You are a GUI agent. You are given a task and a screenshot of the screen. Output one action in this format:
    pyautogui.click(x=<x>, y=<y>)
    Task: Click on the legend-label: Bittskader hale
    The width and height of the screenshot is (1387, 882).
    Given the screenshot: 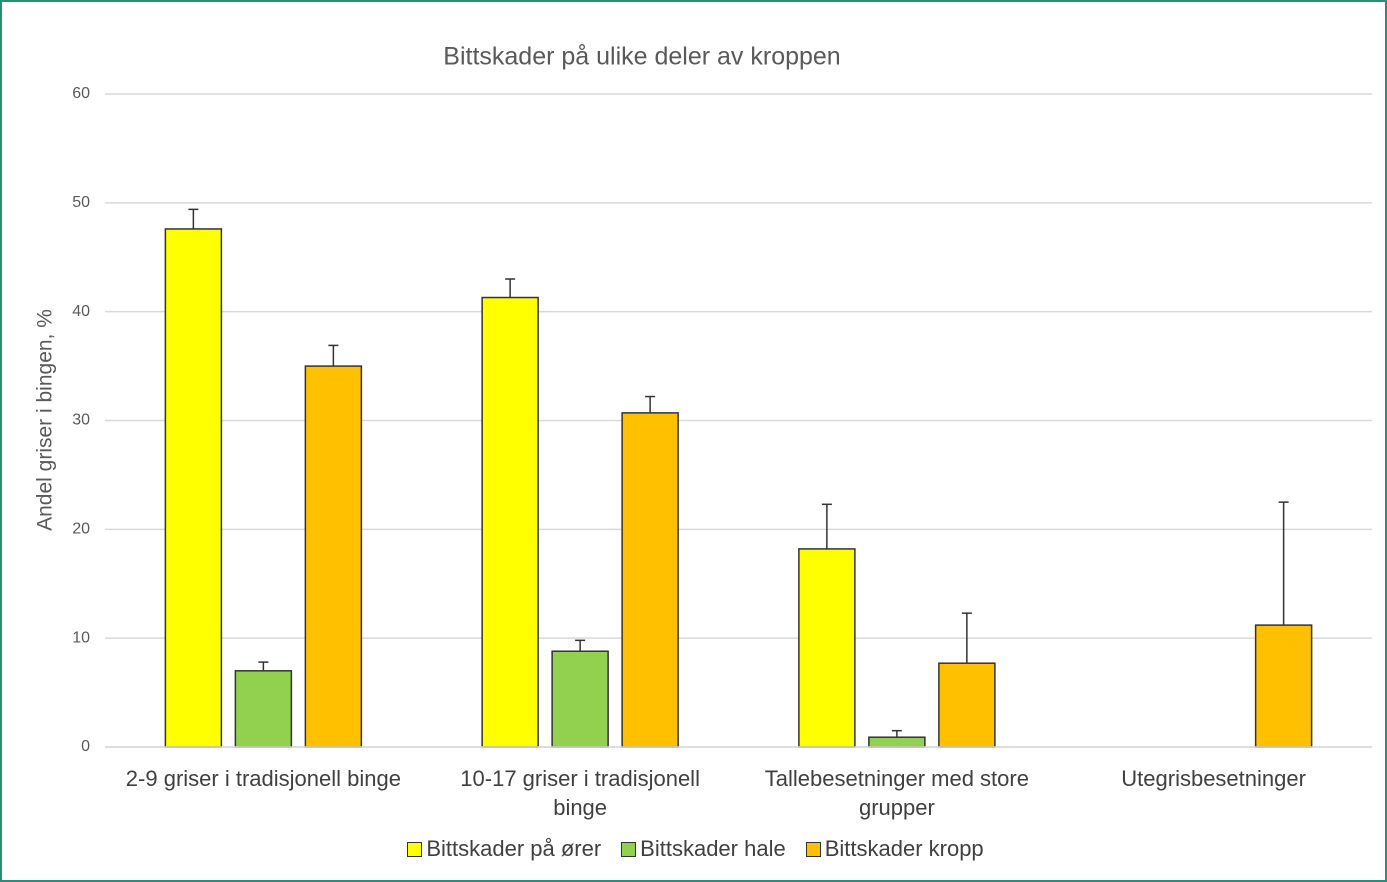 What is the action you would take?
    pyautogui.click(x=713, y=848)
    